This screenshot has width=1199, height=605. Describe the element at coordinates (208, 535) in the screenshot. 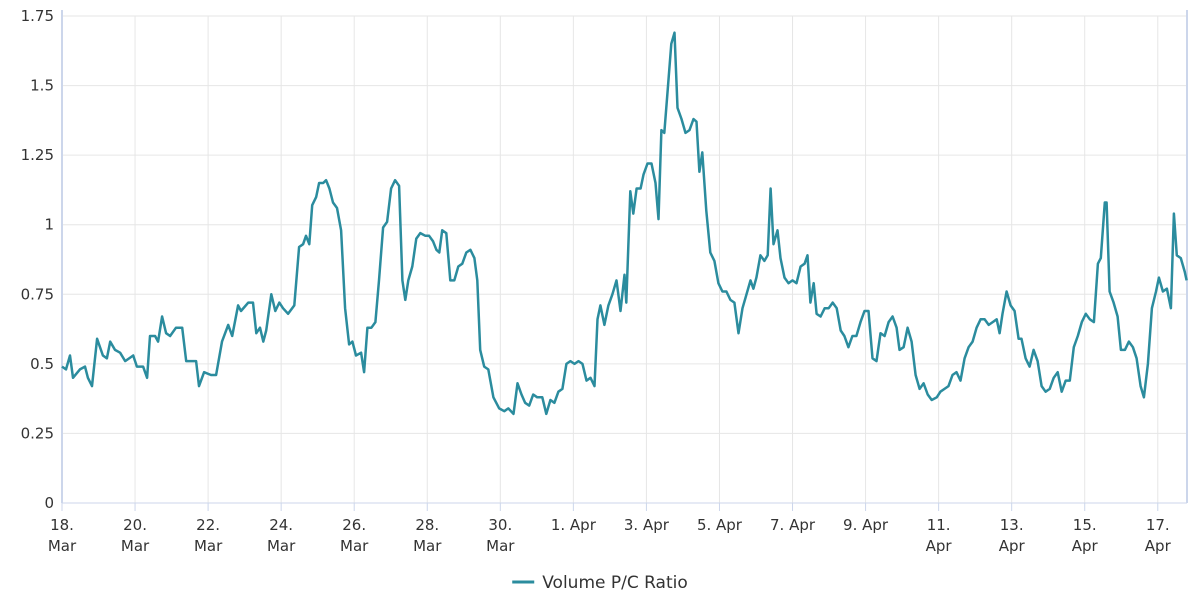

I see `x-tick-label: 22. Mar` at that location.